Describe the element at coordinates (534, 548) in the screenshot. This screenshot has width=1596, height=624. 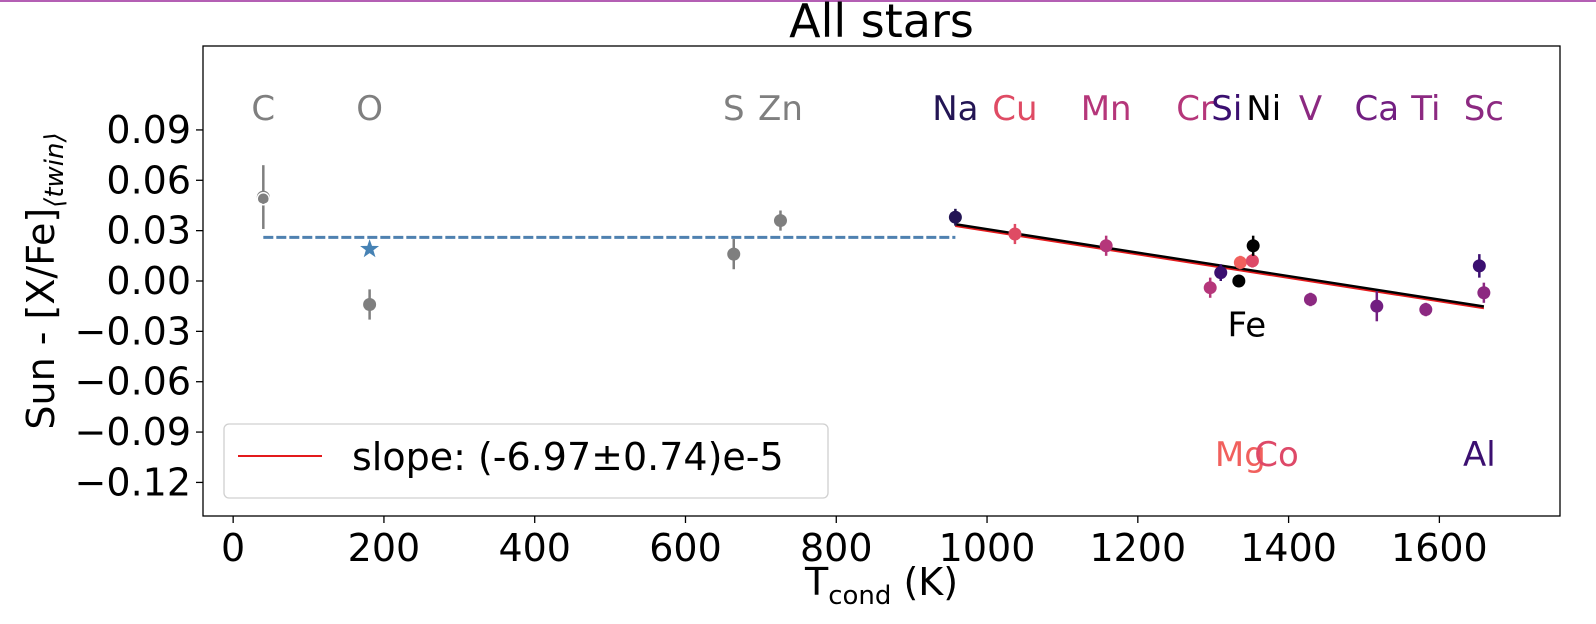
I see `x-tick-label: 400` at that location.